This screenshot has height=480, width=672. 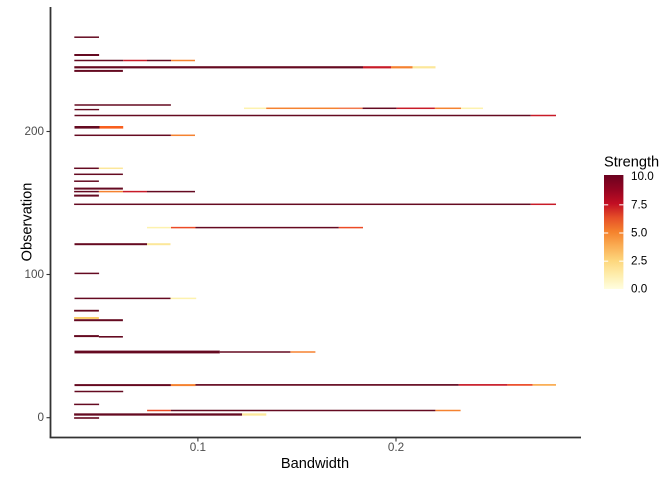 What do you see at coordinates (28, 222) in the screenshot?
I see `svg-text: Observation` at bounding box center [28, 222].